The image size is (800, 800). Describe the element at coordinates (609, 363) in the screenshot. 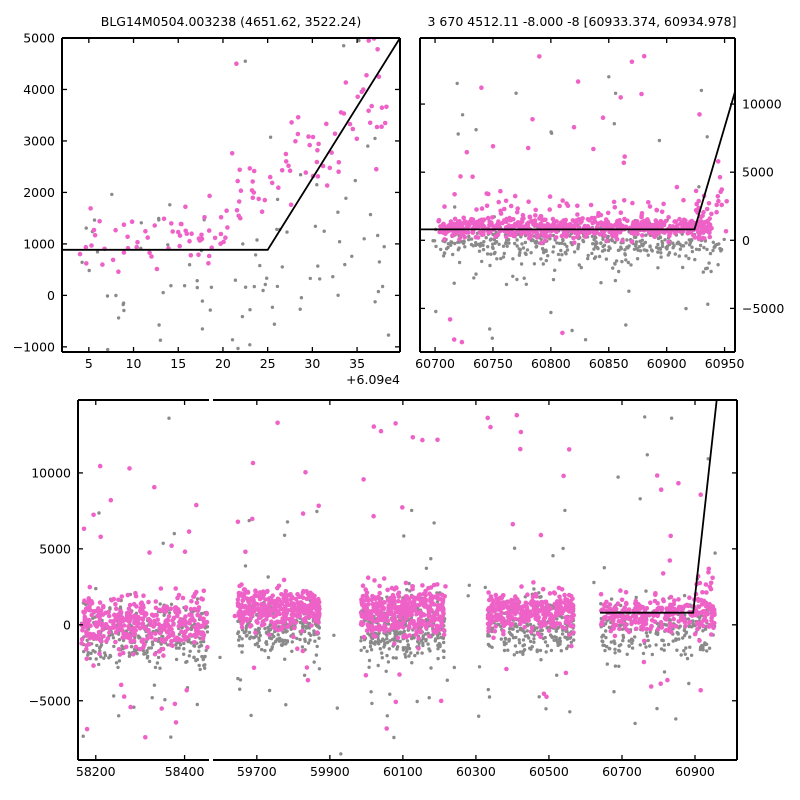

I see `x-tick-label: 60850` at that location.